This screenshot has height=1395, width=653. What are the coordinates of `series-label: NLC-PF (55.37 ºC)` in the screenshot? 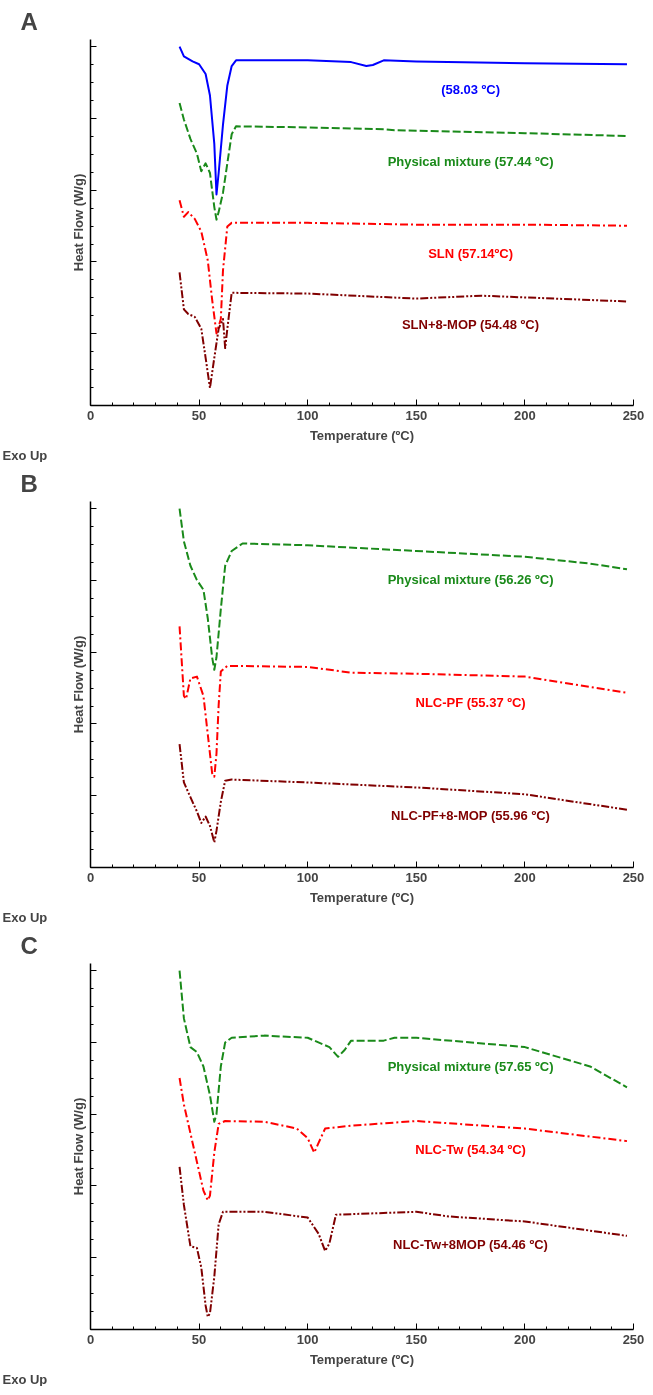 It's located at (470, 702).